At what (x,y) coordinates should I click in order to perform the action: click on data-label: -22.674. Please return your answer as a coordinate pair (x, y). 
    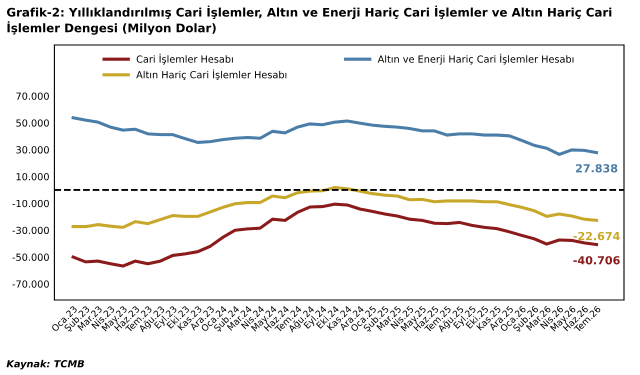
    Looking at the image, I should click on (596, 236).